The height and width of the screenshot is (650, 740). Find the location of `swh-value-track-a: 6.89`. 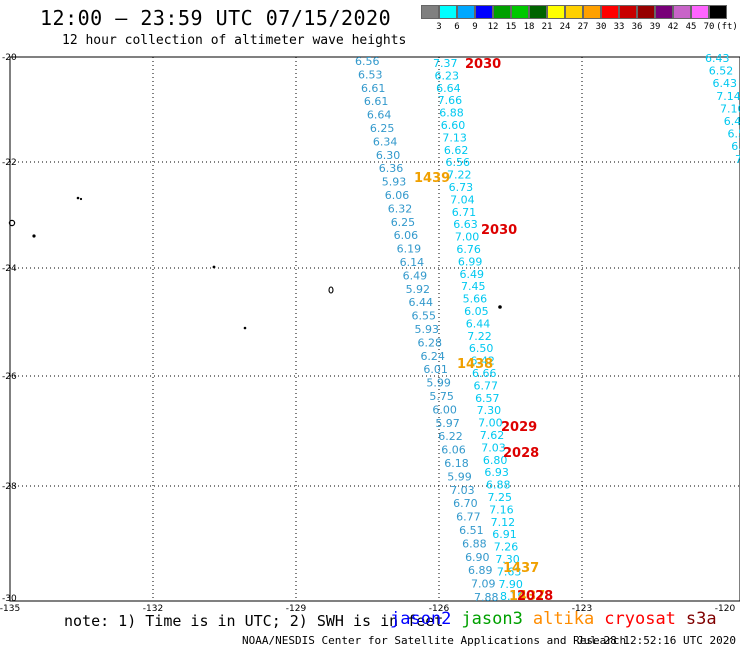

swh-value-track-a: 6.89 is located at coordinates (480, 570).